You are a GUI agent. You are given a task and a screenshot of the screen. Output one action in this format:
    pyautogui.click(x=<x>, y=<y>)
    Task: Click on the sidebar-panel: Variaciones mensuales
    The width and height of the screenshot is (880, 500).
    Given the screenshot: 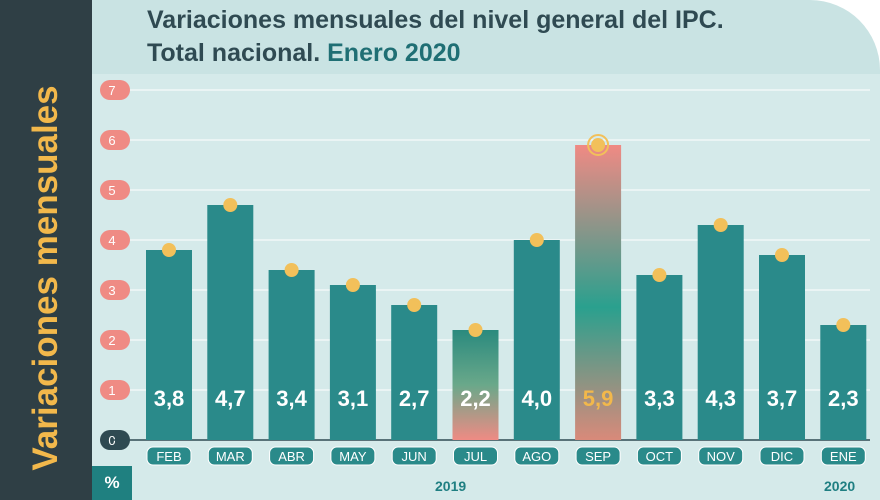 What is the action you would take?
    pyautogui.click(x=46, y=250)
    